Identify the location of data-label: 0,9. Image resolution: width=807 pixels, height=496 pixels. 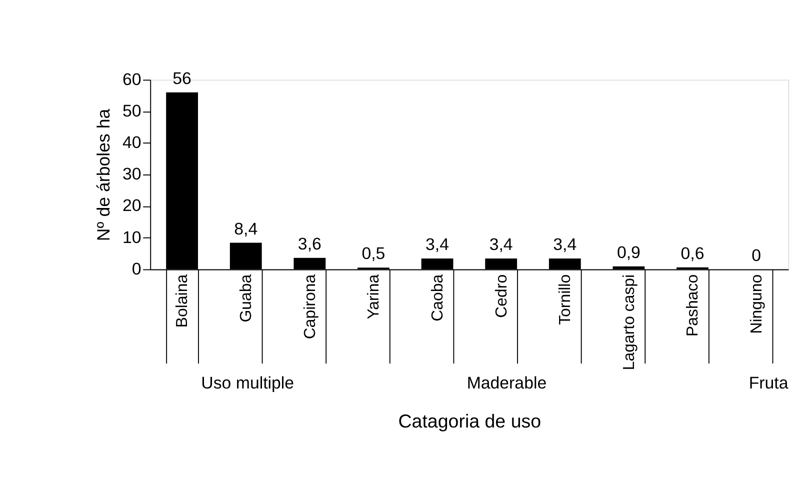
(628, 252).